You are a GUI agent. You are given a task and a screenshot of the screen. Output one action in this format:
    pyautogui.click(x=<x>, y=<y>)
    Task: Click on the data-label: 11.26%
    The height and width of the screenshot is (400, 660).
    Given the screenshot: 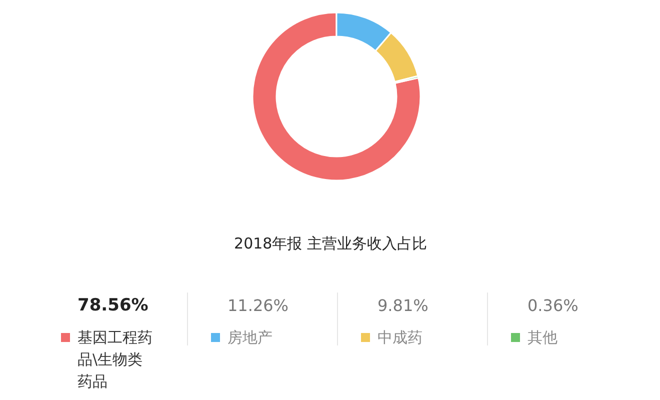 What is the action you would take?
    pyautogui.click(x=258, y=305)
    